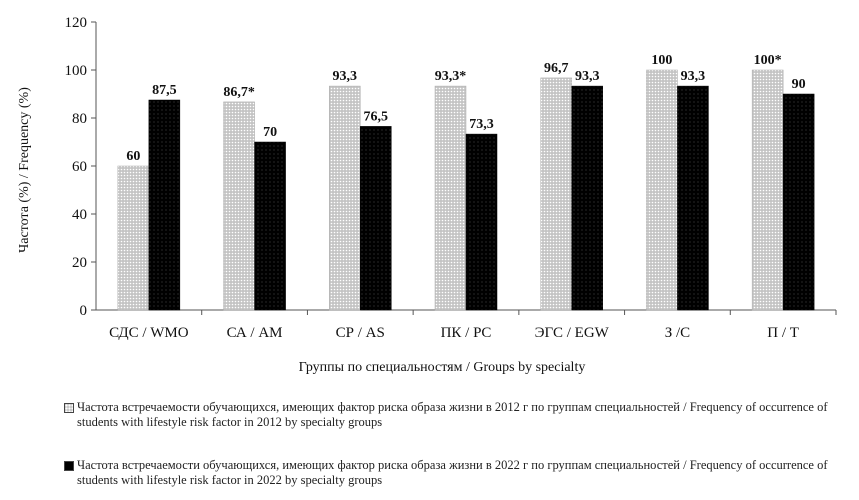 The width and height of the screenshot is (859, 500). What do you see at coordinates (466, 333) in the screenshot?
I see `x-tick-label: ПК / PC` at bounding box center [466, 333].